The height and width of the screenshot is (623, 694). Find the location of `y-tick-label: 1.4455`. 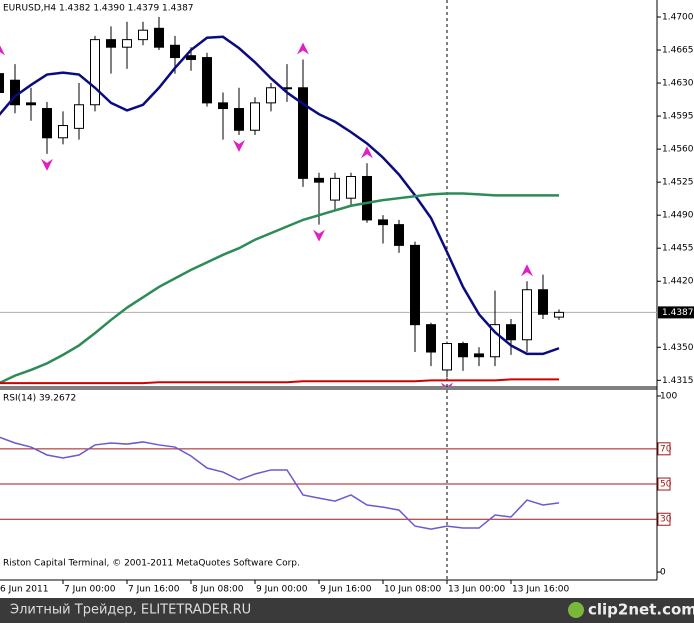

y-tick-label: 1.4455 is located at coordinates (678, 249).